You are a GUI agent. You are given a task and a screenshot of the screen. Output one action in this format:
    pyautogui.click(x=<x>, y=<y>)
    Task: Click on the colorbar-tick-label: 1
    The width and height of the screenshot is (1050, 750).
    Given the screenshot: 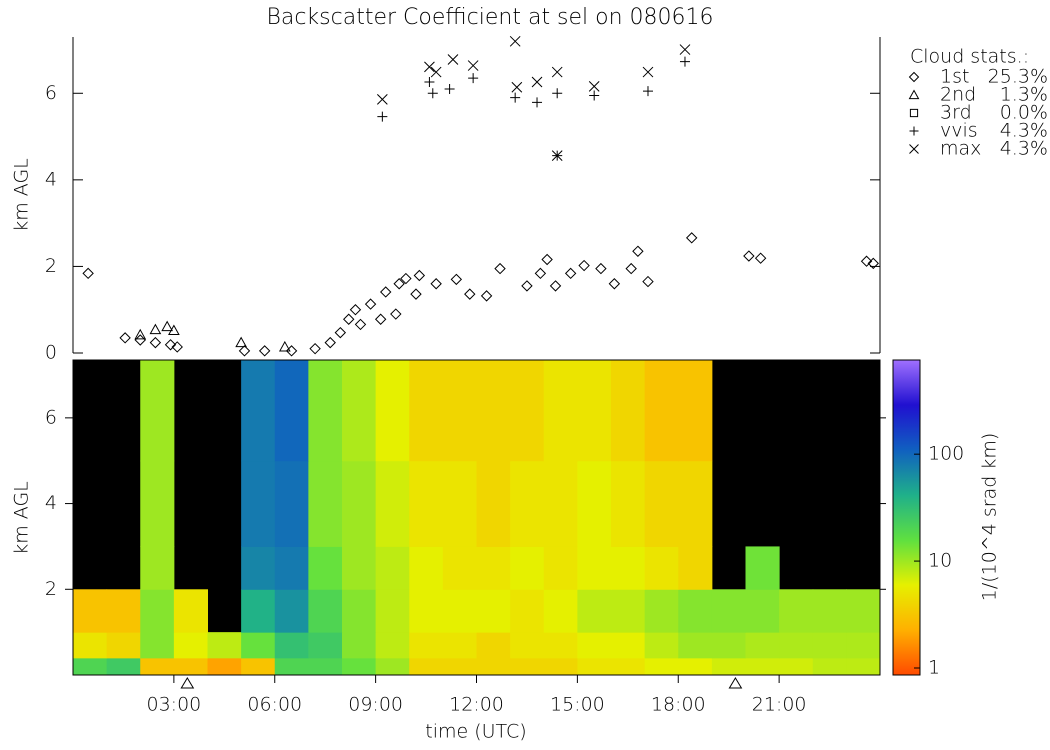 What is the action you would take?
    pyautogui.click(x=934, y=667)
    